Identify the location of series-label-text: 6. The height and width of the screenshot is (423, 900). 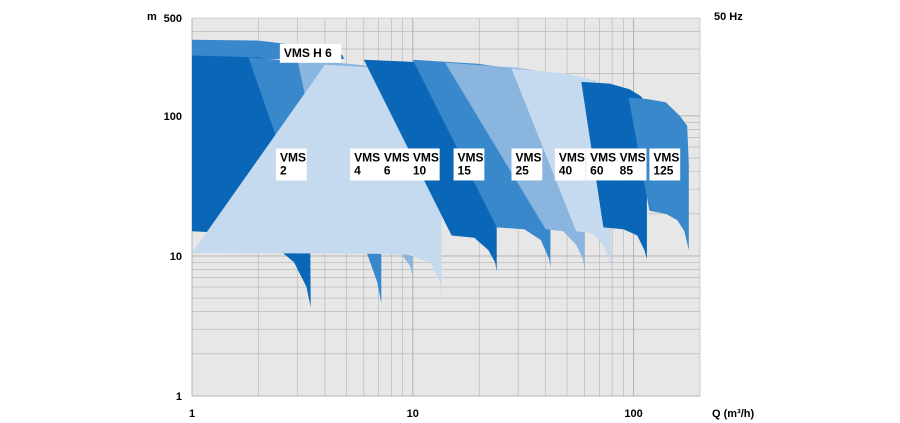
(387, 170).